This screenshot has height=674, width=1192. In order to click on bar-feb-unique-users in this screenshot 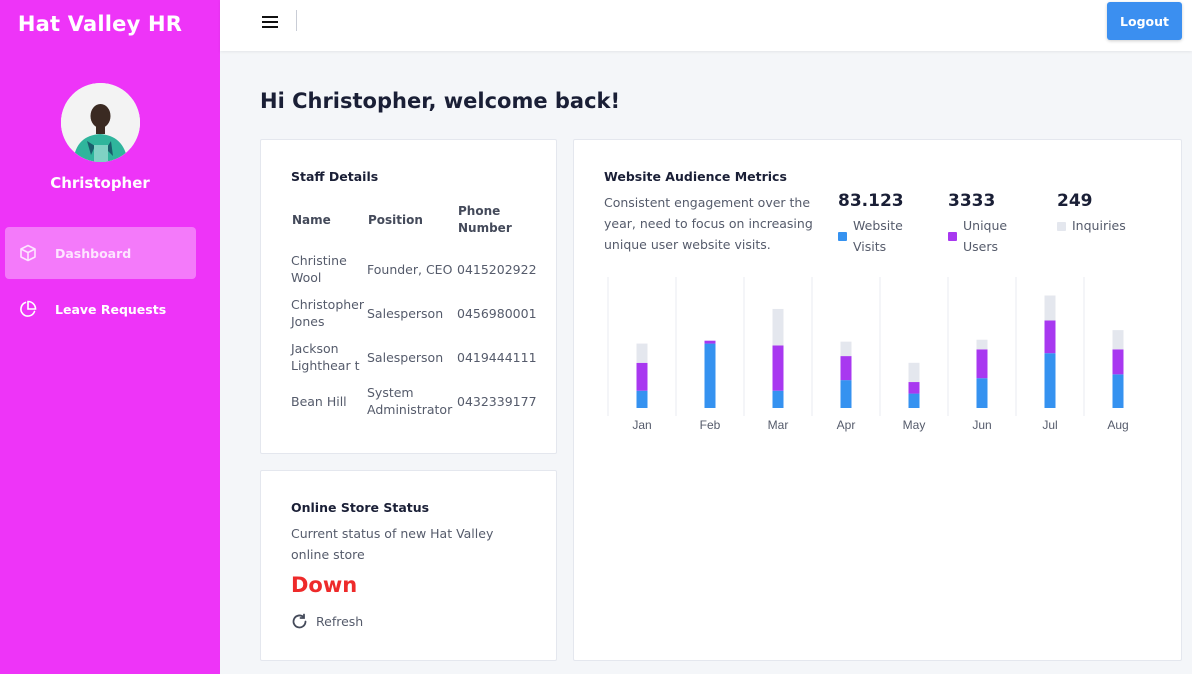, I will do `click(710, 342)`.